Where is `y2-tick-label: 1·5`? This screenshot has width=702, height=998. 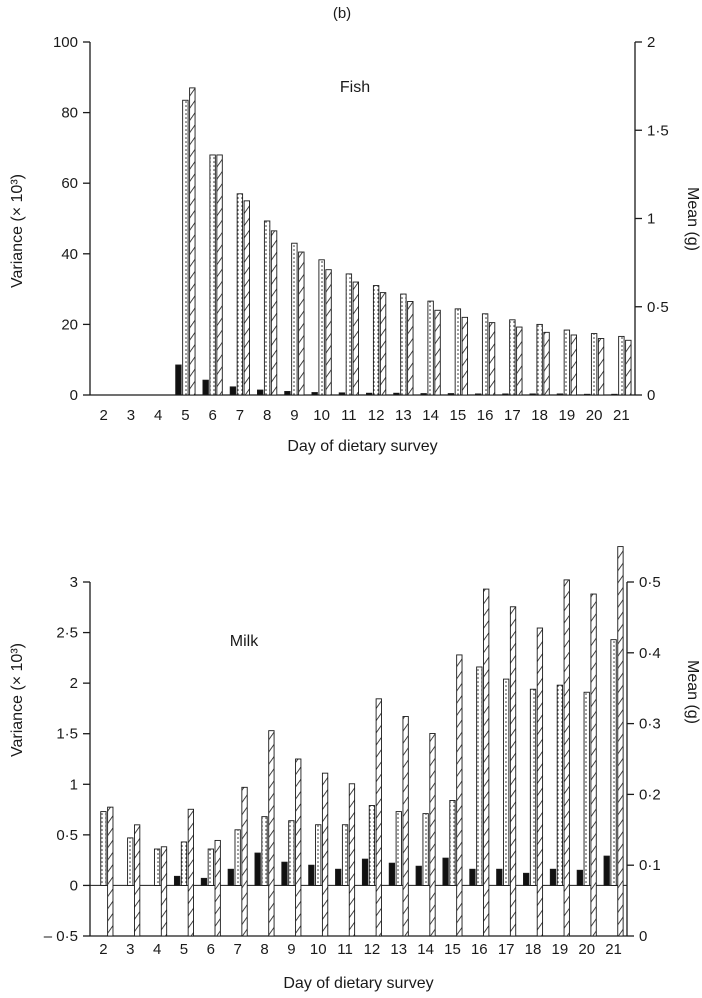
y2-tick-label: 1·5 is located at coordinates (658, 130).